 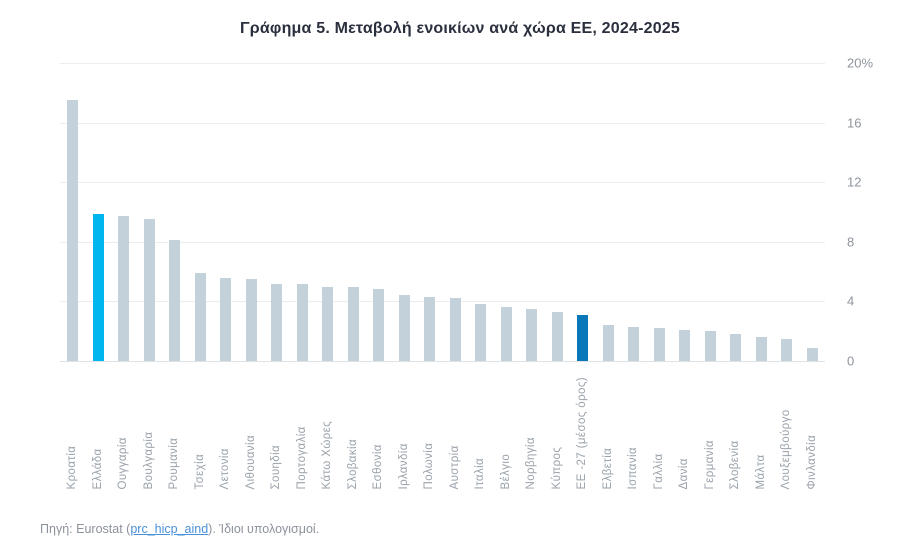 What do you see at coordinates (199, 471) in the screenshot?
I see `x-axis-label: Τσεχία` at bounding box center [199, 471].